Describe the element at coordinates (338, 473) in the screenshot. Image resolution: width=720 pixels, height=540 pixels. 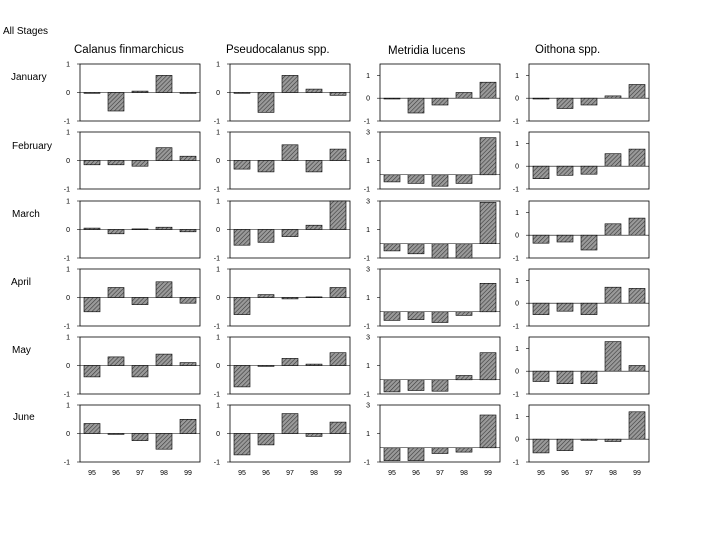
I see `x-tick-label: 99` at that location.